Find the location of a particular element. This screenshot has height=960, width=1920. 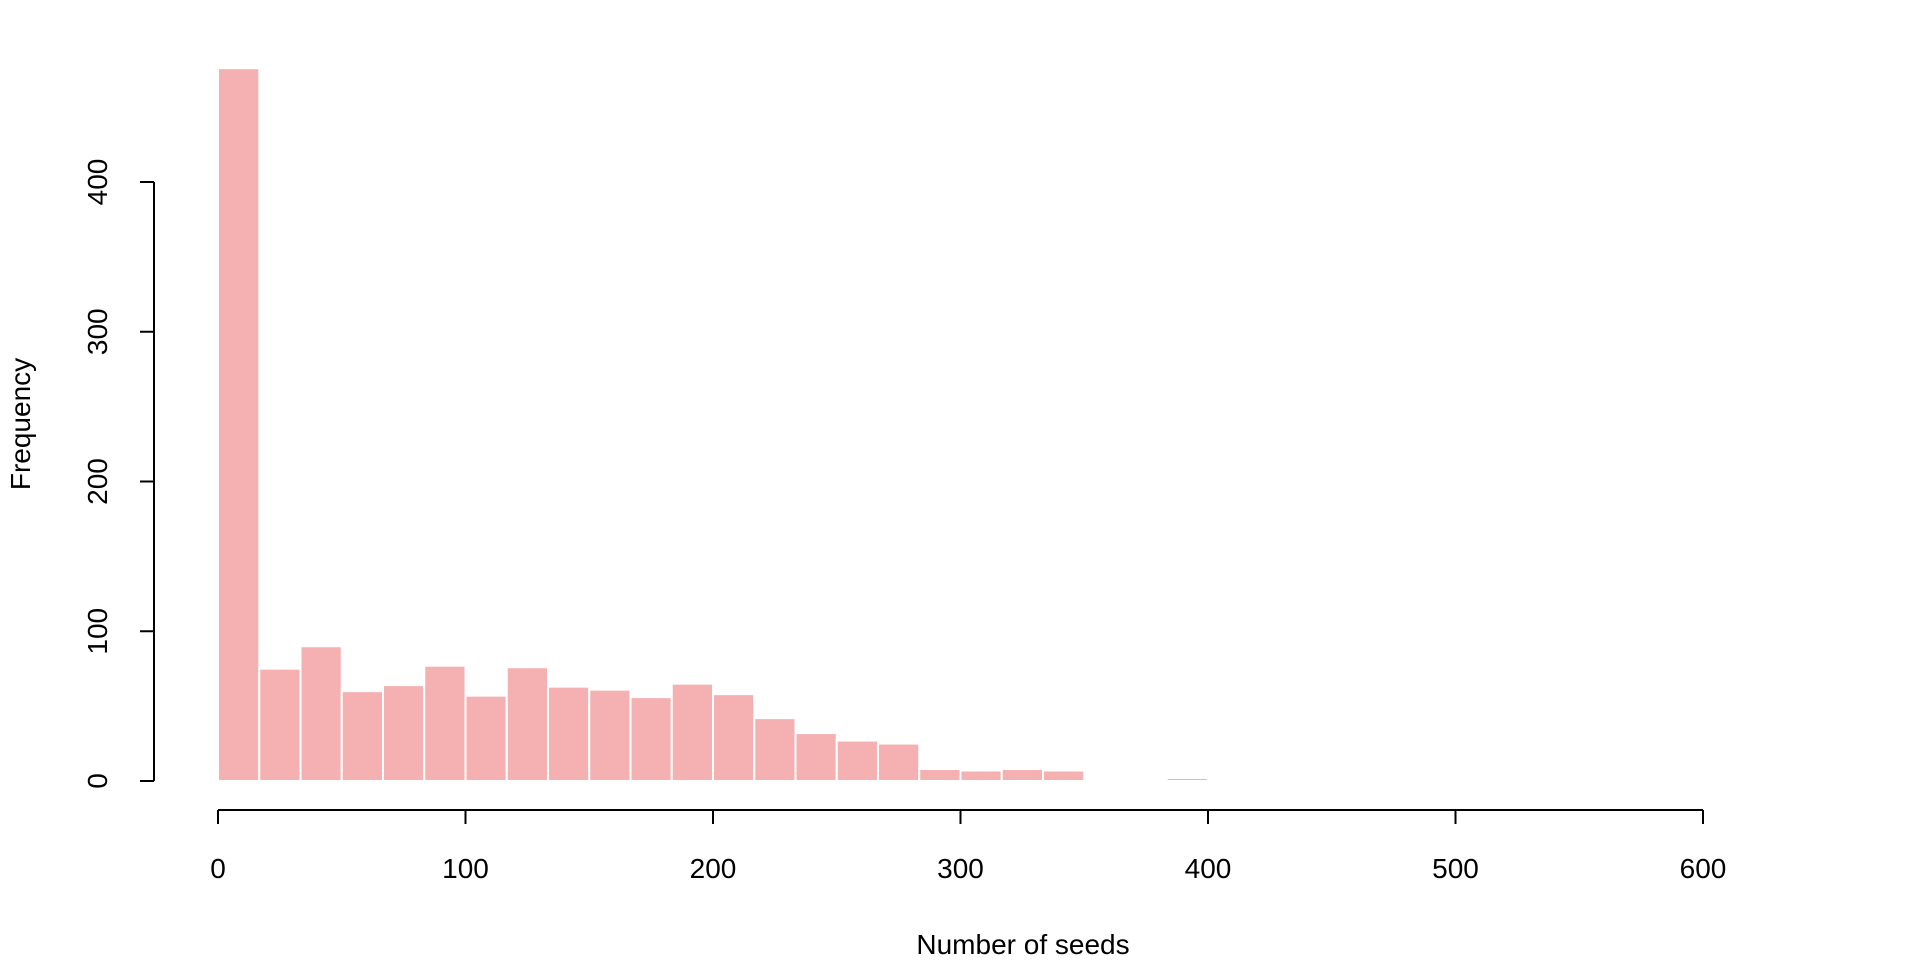

x-tick-label: 500 is located at coordinates (1455, 868).